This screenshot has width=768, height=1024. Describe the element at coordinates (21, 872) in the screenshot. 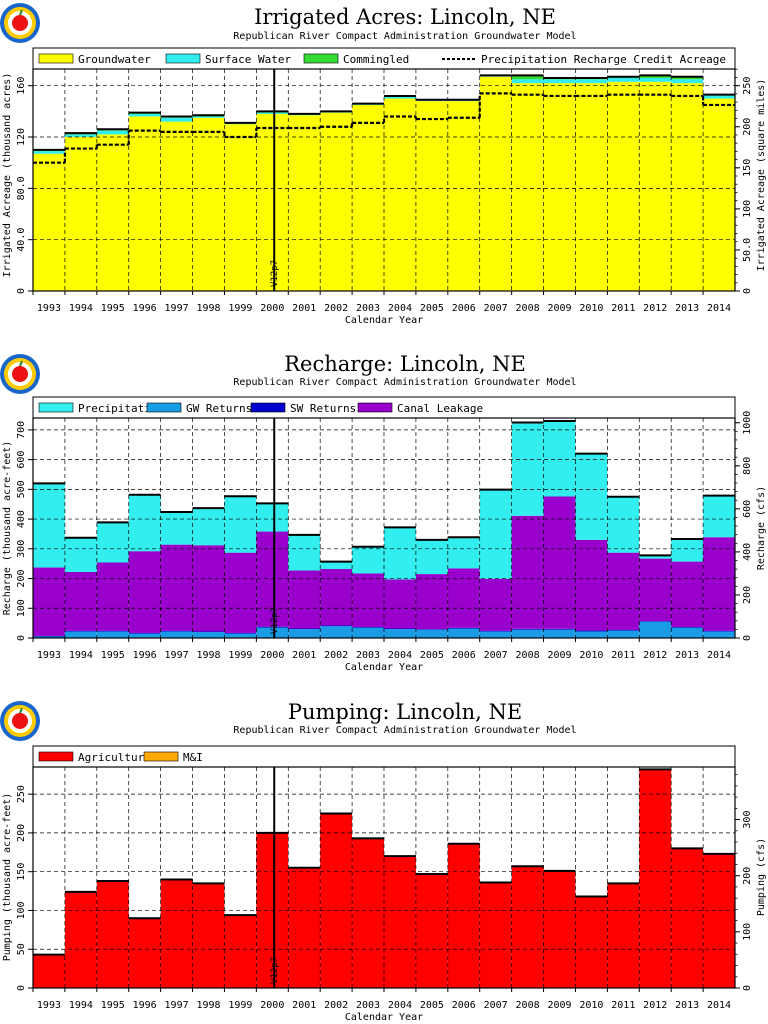

I see `y-tick-label: 150` at that location.